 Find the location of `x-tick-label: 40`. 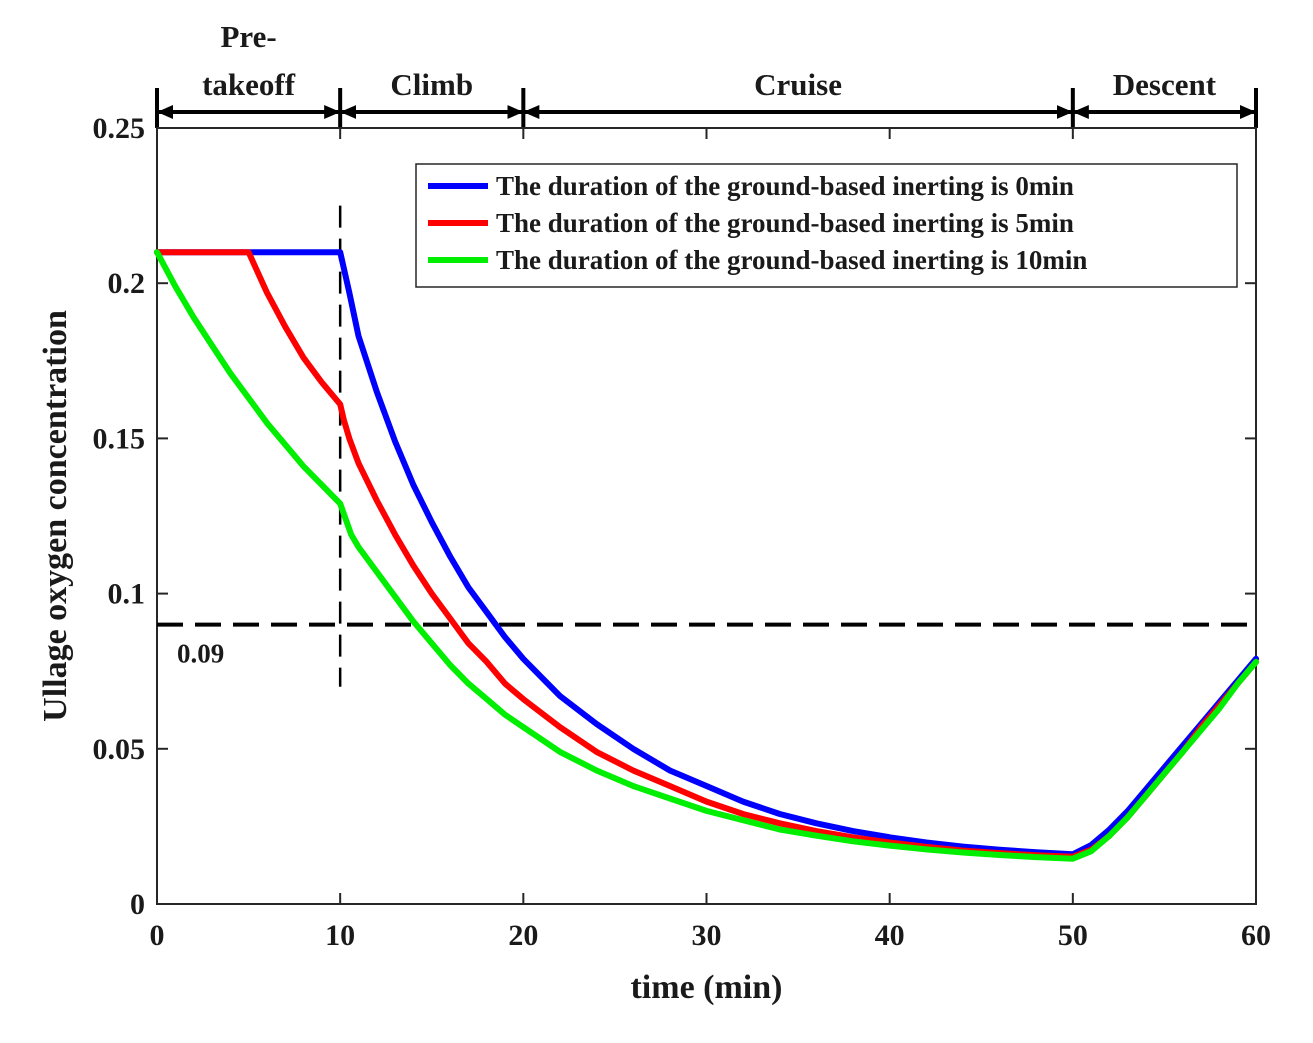

x-tick-label: 40 is located at coordinates (890, 935).